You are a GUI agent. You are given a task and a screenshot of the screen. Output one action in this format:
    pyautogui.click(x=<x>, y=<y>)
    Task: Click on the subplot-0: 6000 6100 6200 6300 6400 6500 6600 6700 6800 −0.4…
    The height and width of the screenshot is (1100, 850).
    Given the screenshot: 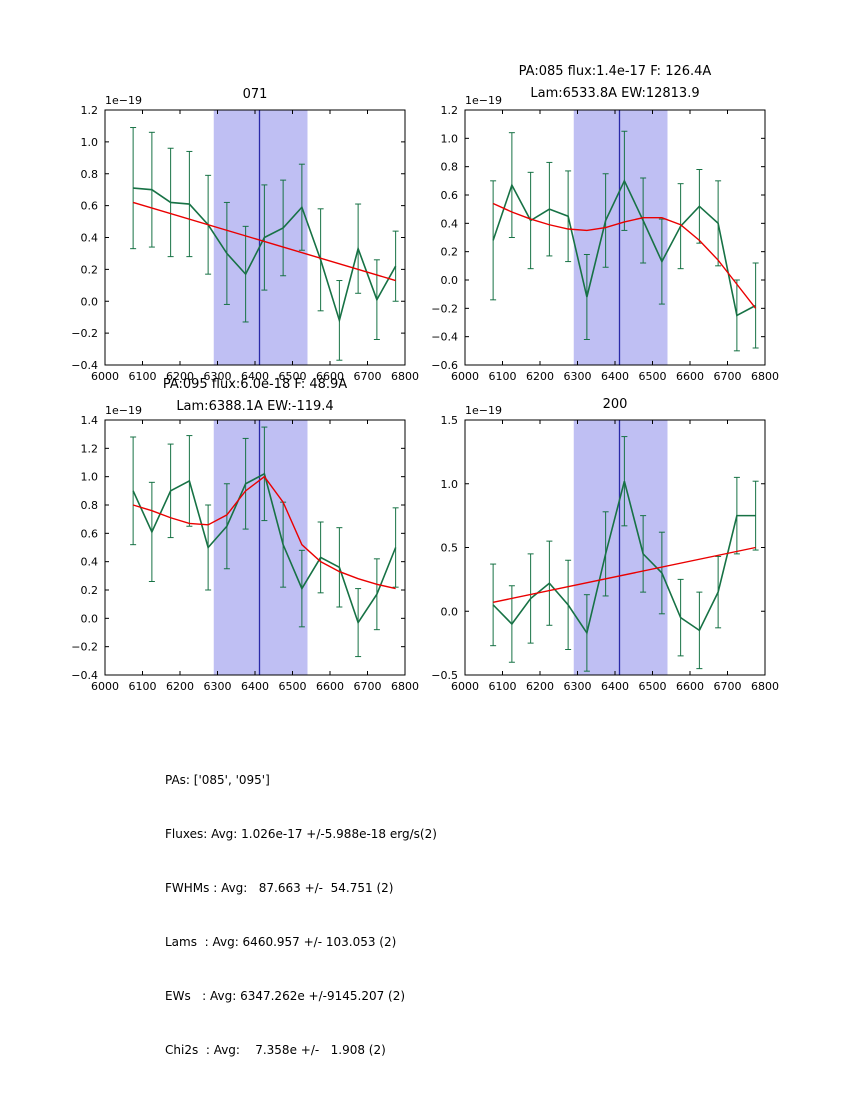 What is the action you would take?
    pyautogui.click(x=245, y=238)
    